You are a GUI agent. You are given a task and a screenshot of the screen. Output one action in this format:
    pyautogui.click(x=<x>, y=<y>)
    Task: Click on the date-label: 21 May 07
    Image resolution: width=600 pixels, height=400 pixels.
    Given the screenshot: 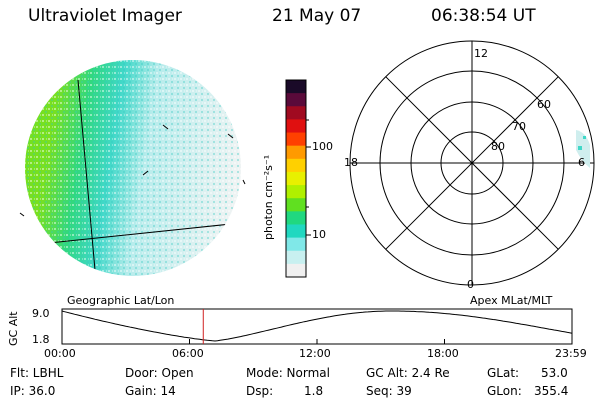 What is the action you would take?
    pyautogui.click(x=317, y=16)
    